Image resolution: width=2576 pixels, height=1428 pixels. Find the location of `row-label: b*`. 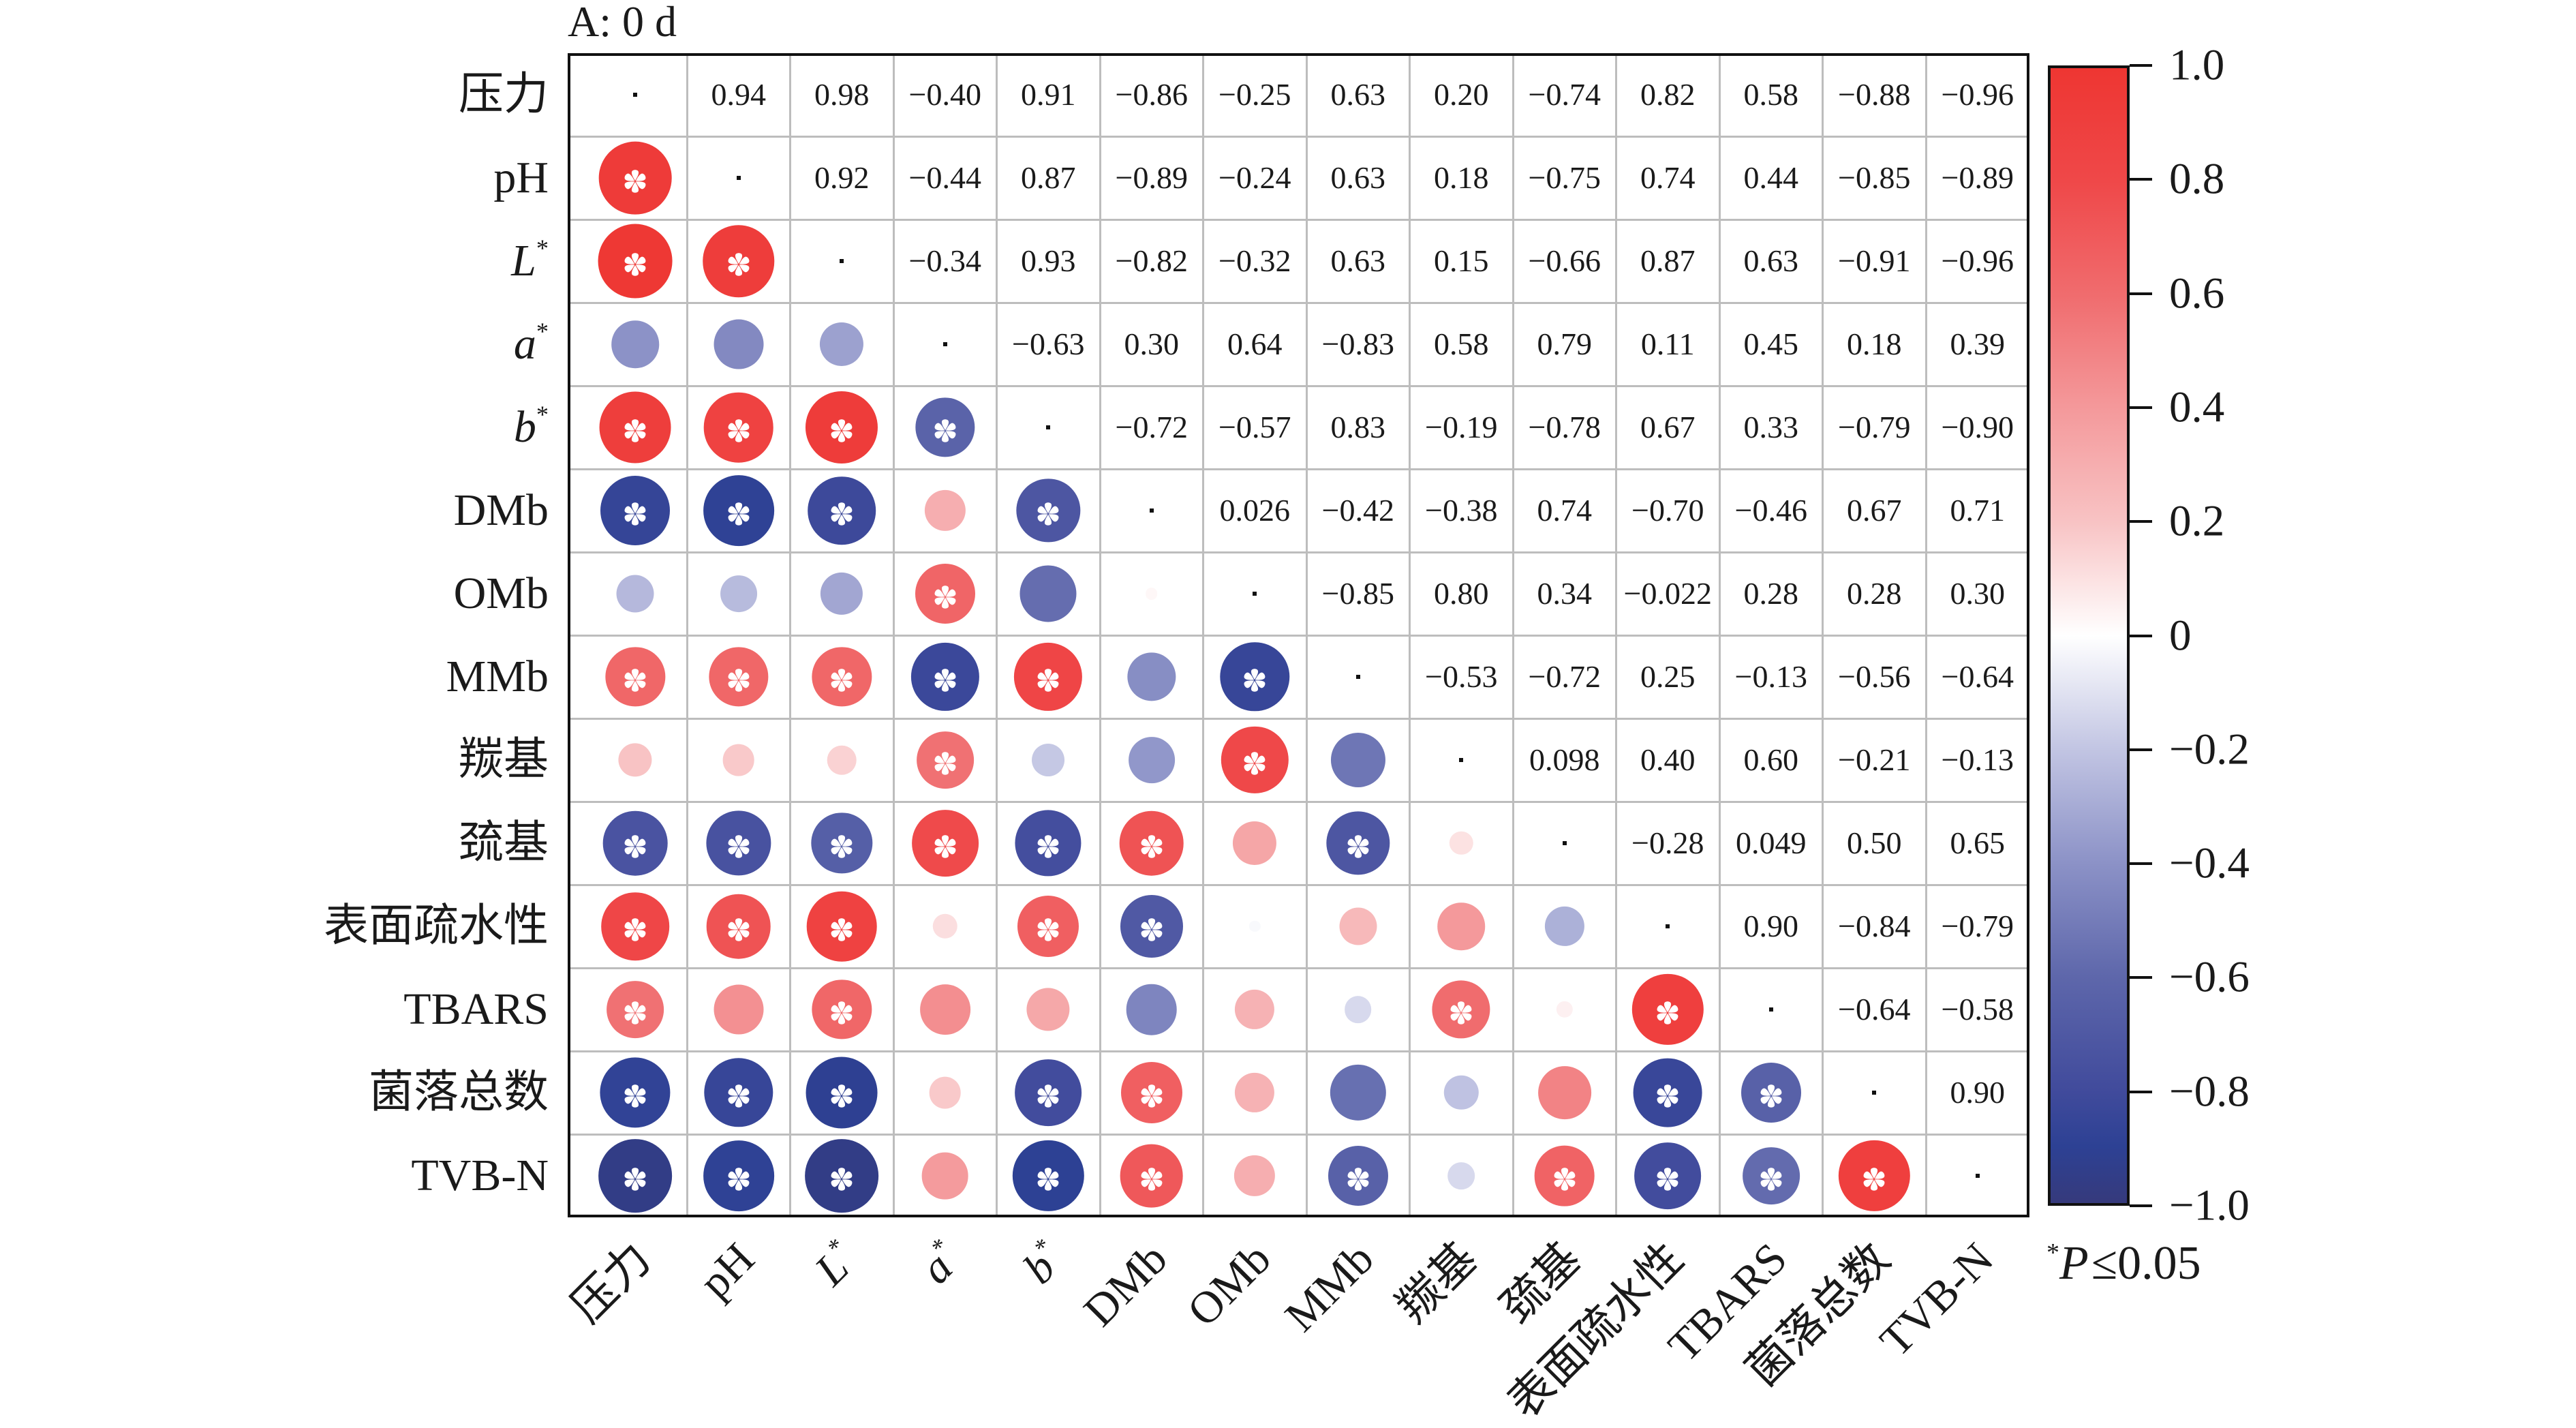

row-label: b* is located at coordinates (531, 427).